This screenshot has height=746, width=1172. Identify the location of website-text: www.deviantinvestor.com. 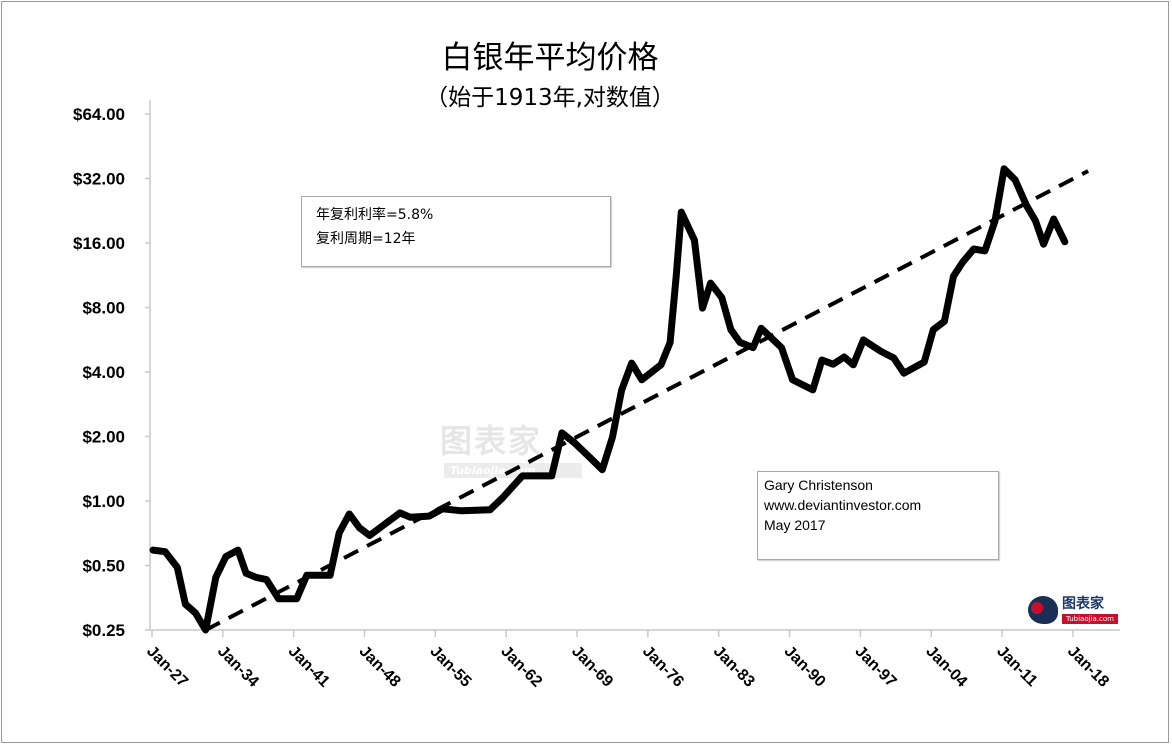
(843, 505).